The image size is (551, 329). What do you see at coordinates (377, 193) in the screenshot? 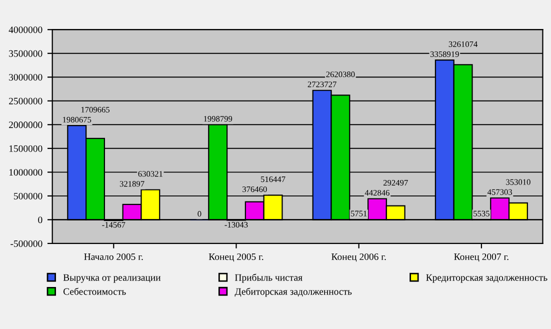
I see `data-label: 442846` at bounding box center [377, 193].